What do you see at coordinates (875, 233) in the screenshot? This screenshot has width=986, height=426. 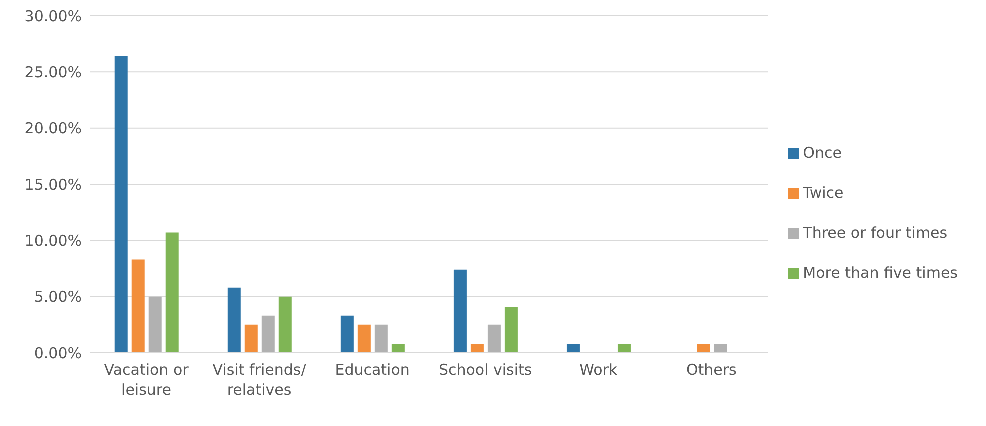 I see `legend-label: Three or four times` at bounding box center [875, 233].